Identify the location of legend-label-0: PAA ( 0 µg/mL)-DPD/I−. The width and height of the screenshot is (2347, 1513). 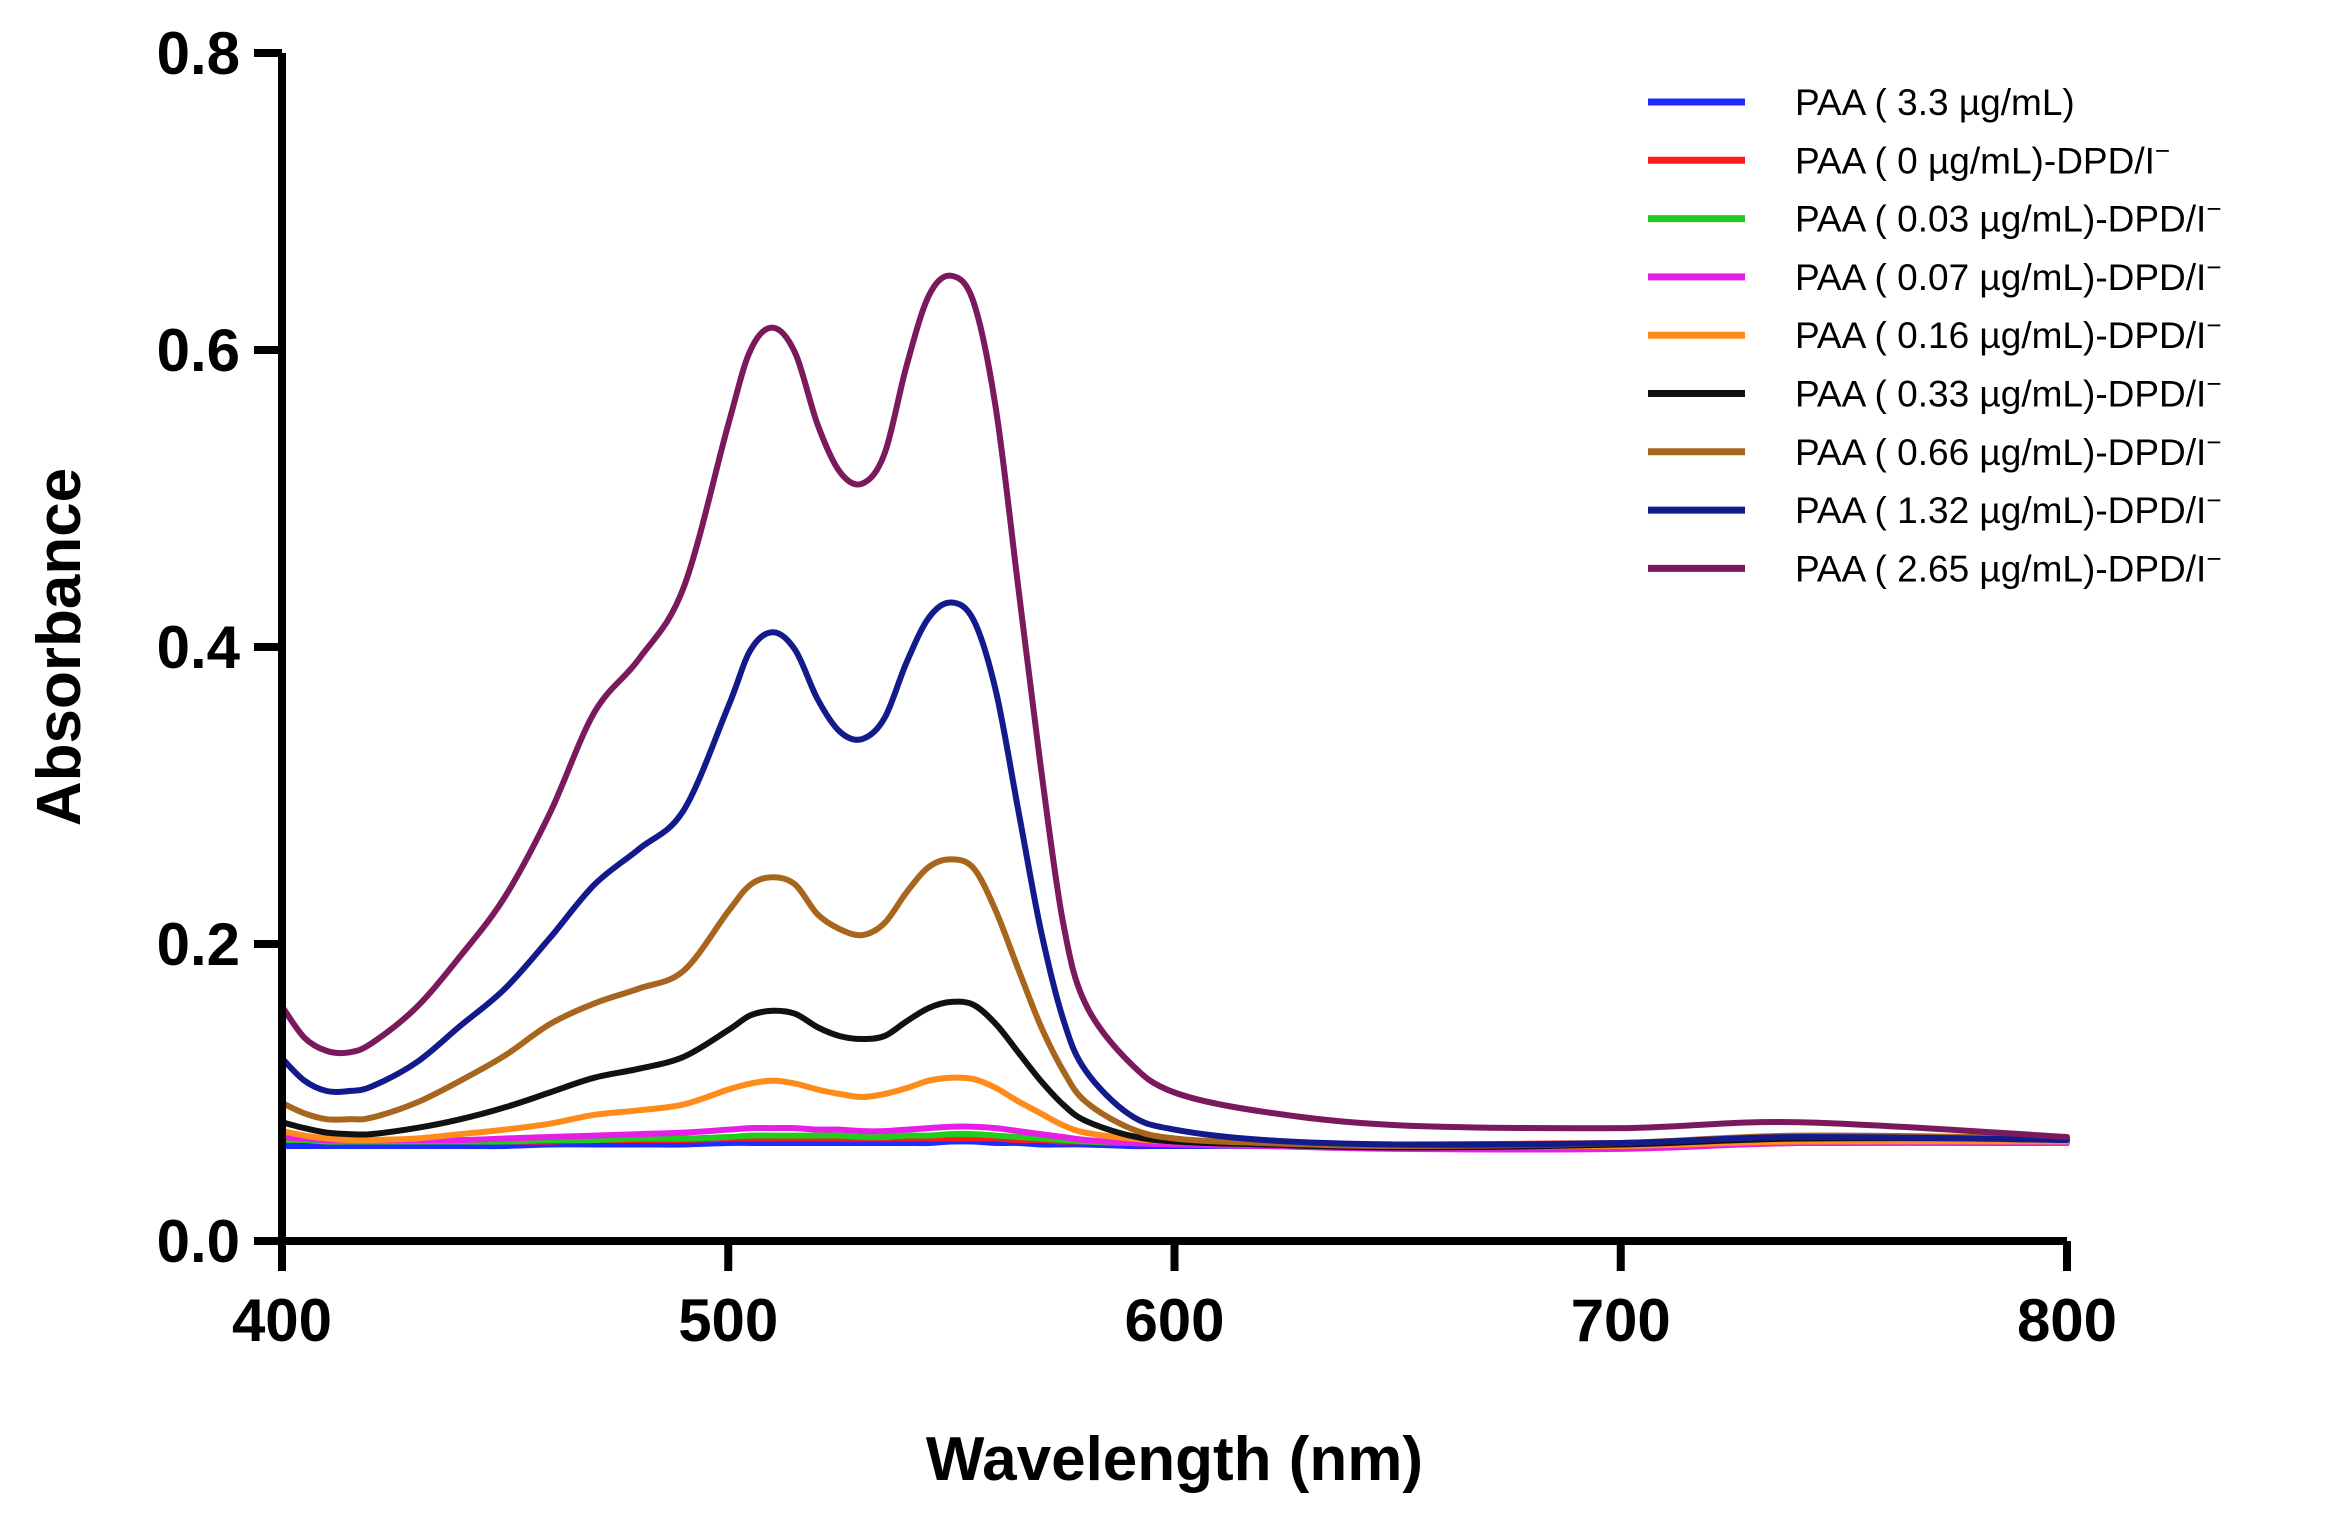
(1982, 158).